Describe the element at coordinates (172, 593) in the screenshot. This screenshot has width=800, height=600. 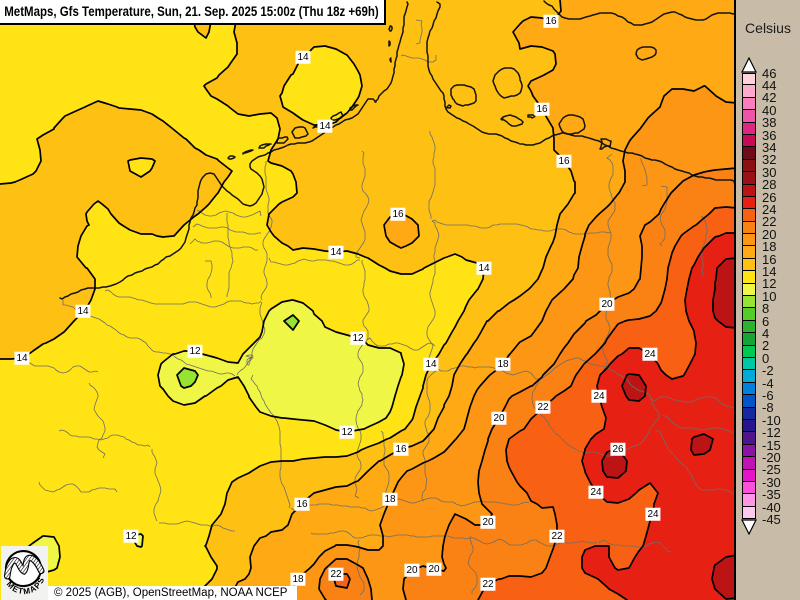
I see `copyright-bar: © 2025 (AGB), OpenStreetMap, NOAA NCEP` at that location.